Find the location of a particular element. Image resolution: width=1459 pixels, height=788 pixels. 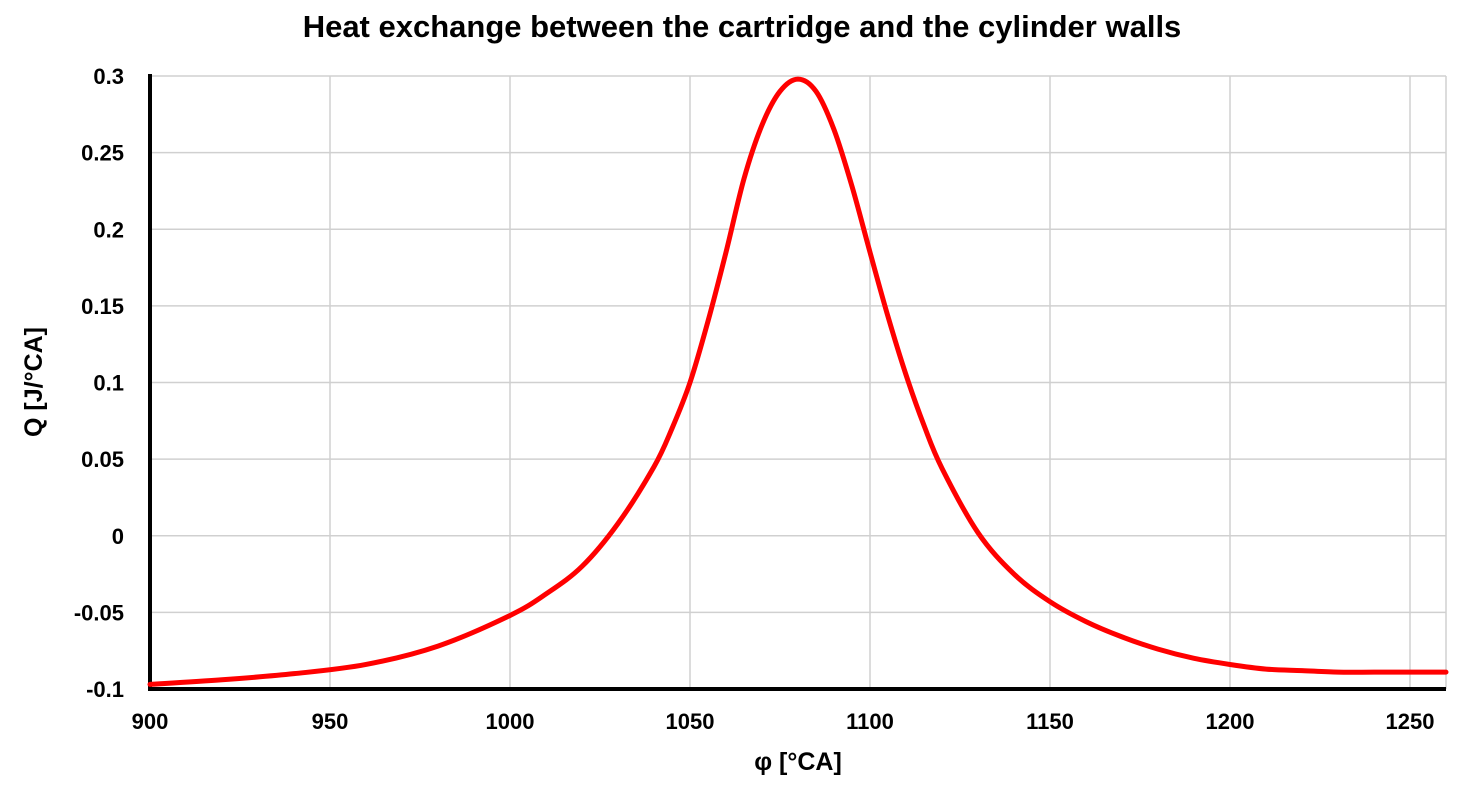

x-tick-label: 1150 is located at coordinates (1050, 721).